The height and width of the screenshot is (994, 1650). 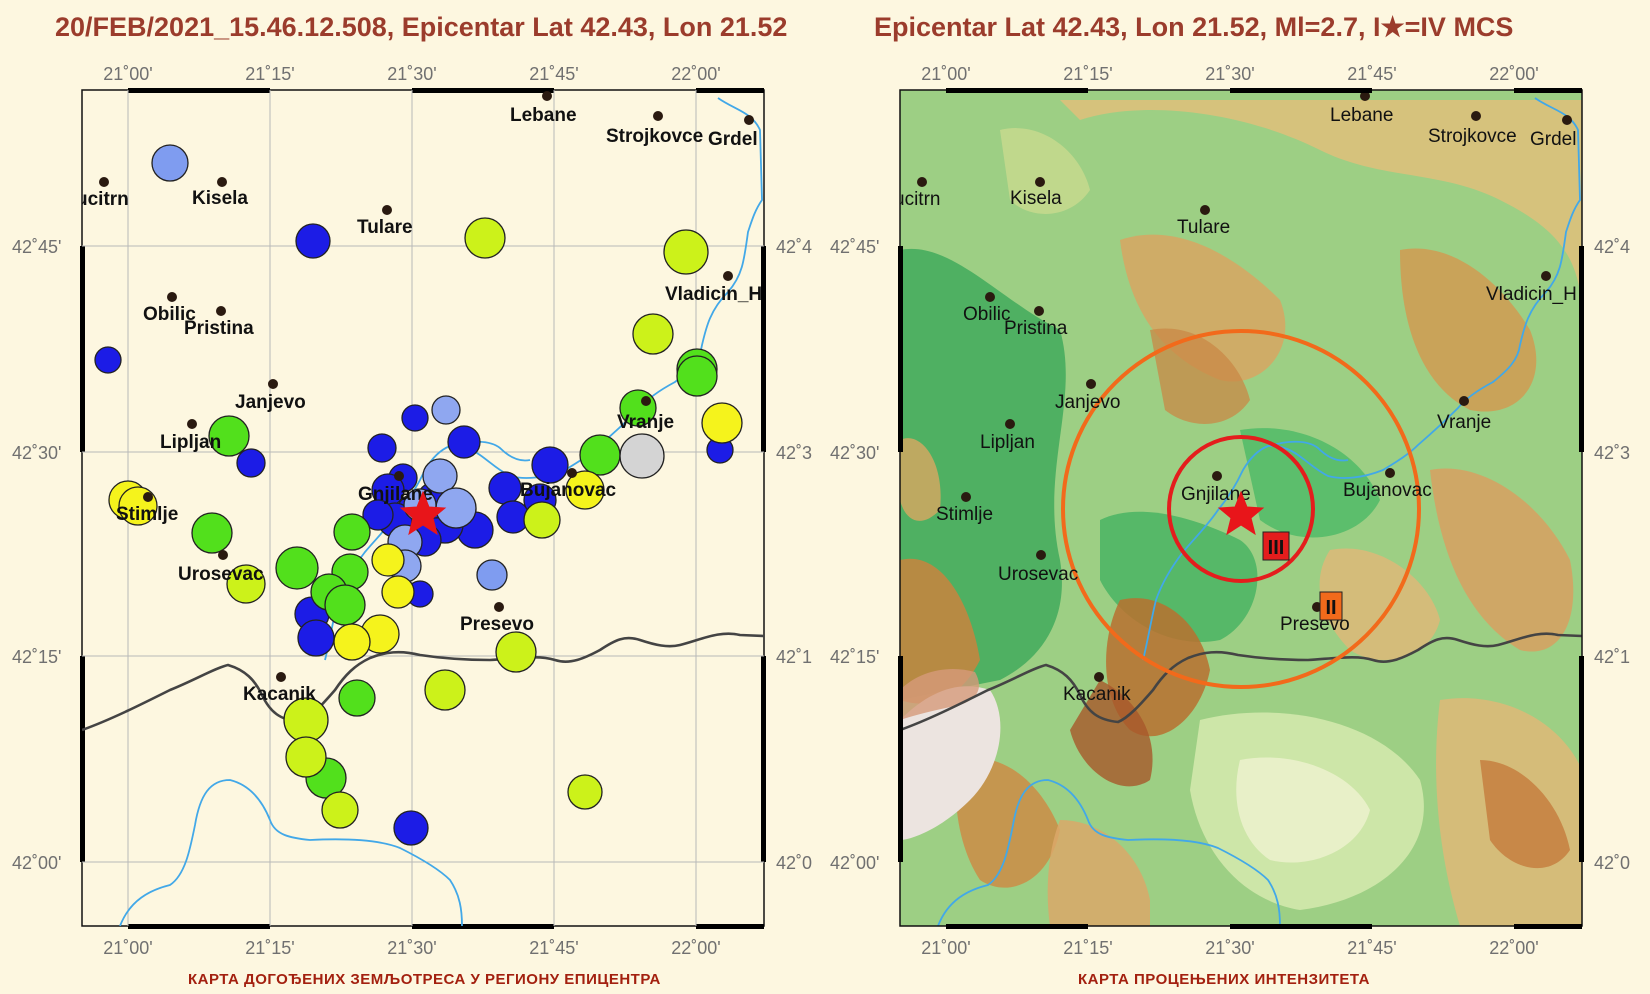 I want to click on svg-text: Tulare, so click(x=1203, y=227).